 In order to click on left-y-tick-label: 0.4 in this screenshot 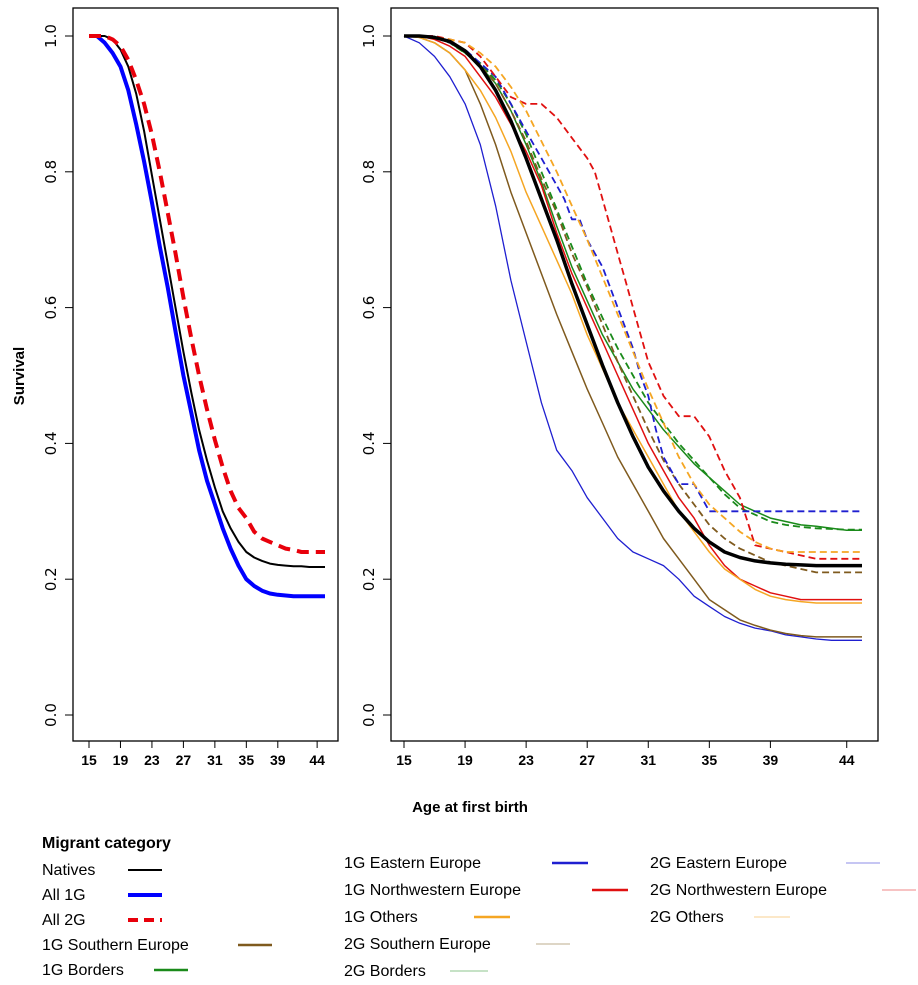, I will do `click(51, 443)`.